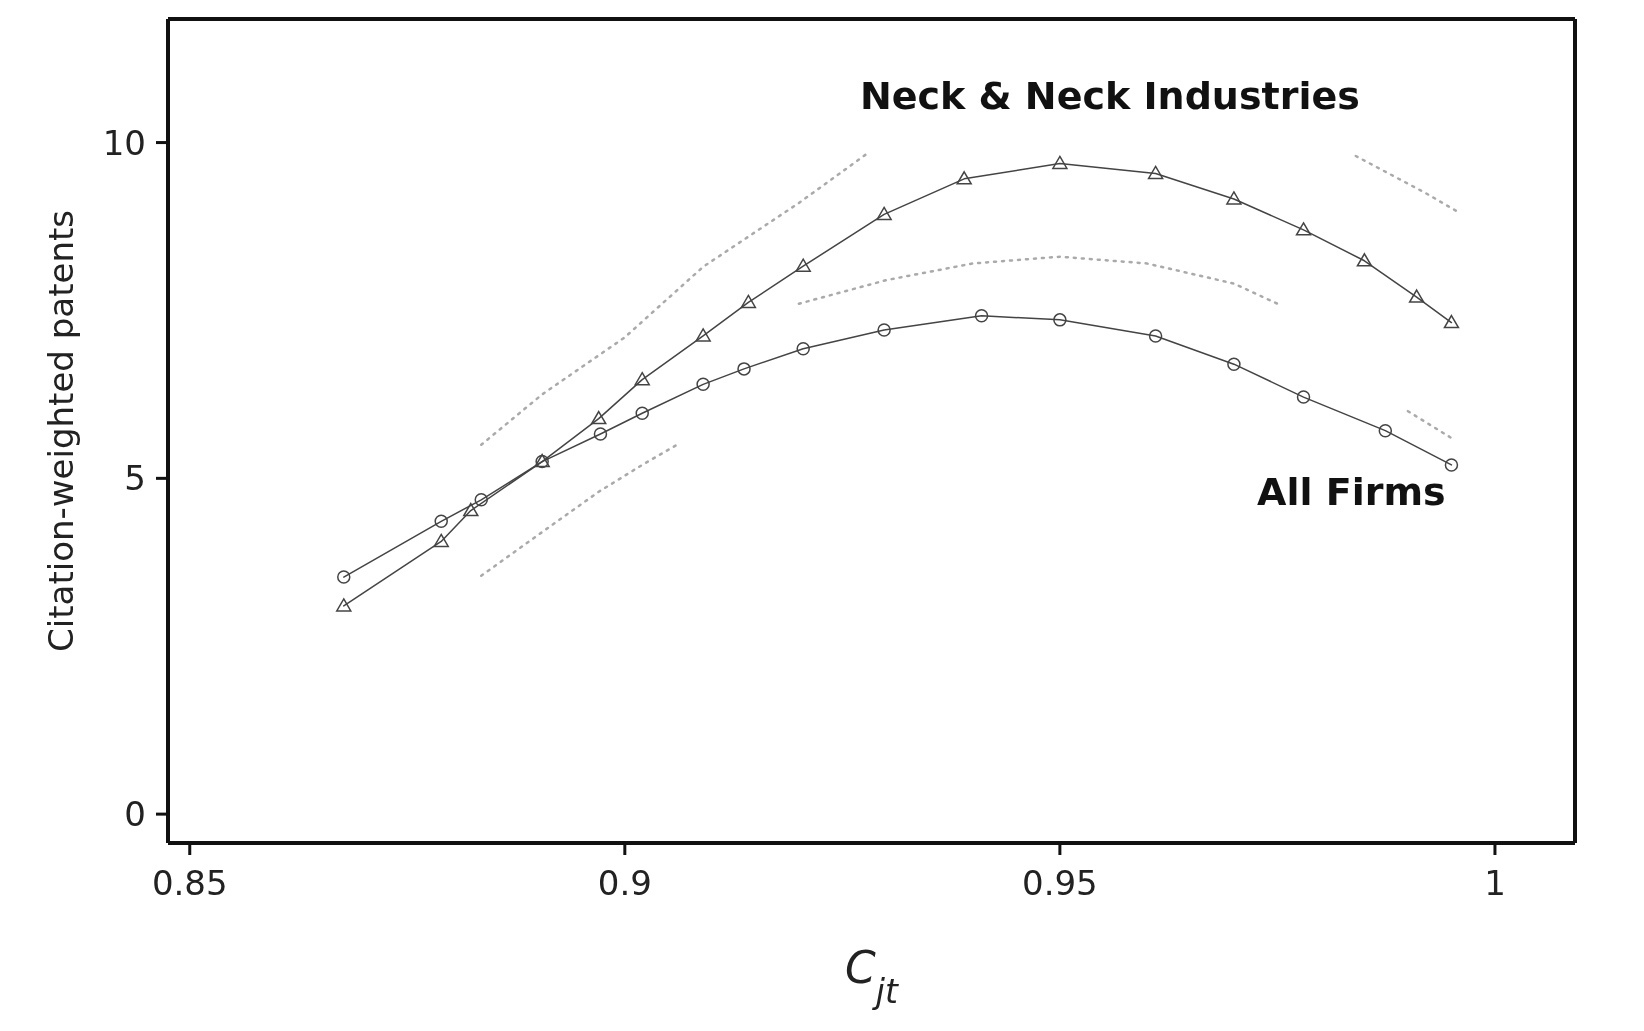  What do you see at coordinates (1495, 883) in the screenshot?
I see `x-tick-label: 1` at bounding box center [1495, 883].